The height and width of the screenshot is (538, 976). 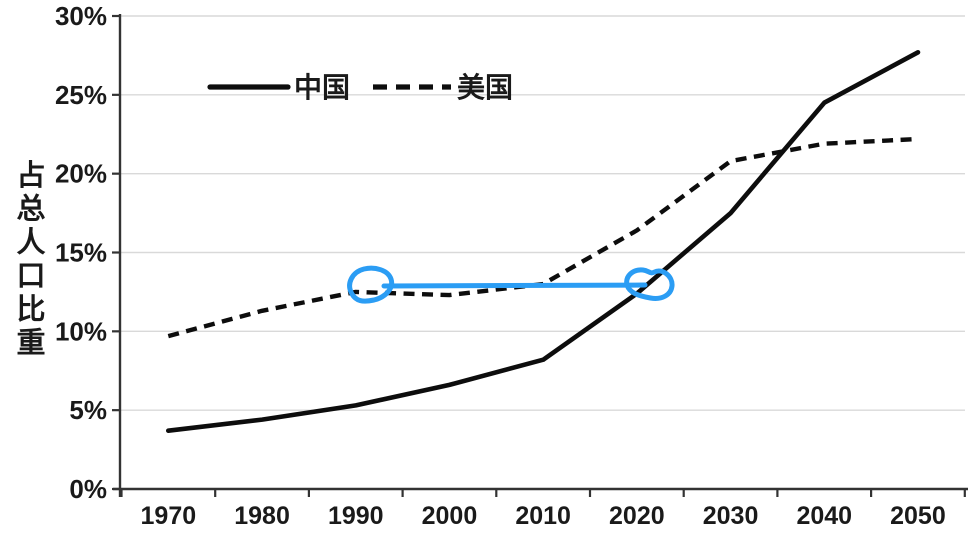 I want to click on y-axis-title-char: 占, so click(x=30, y=175).